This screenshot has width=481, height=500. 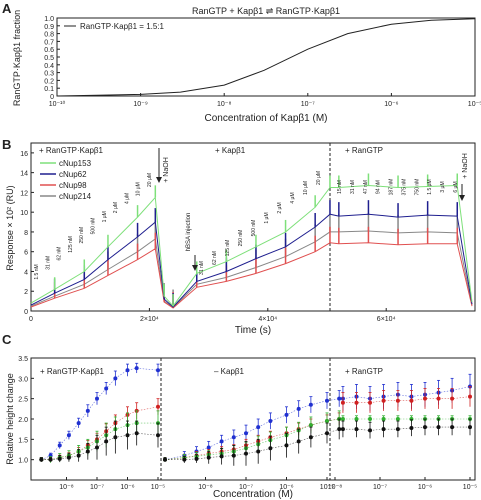 What do you see at coordinates (105, 216) in the screenshot?
I see `panel-b-concentration-label: 1 μM` at bounding box center [105, 216].